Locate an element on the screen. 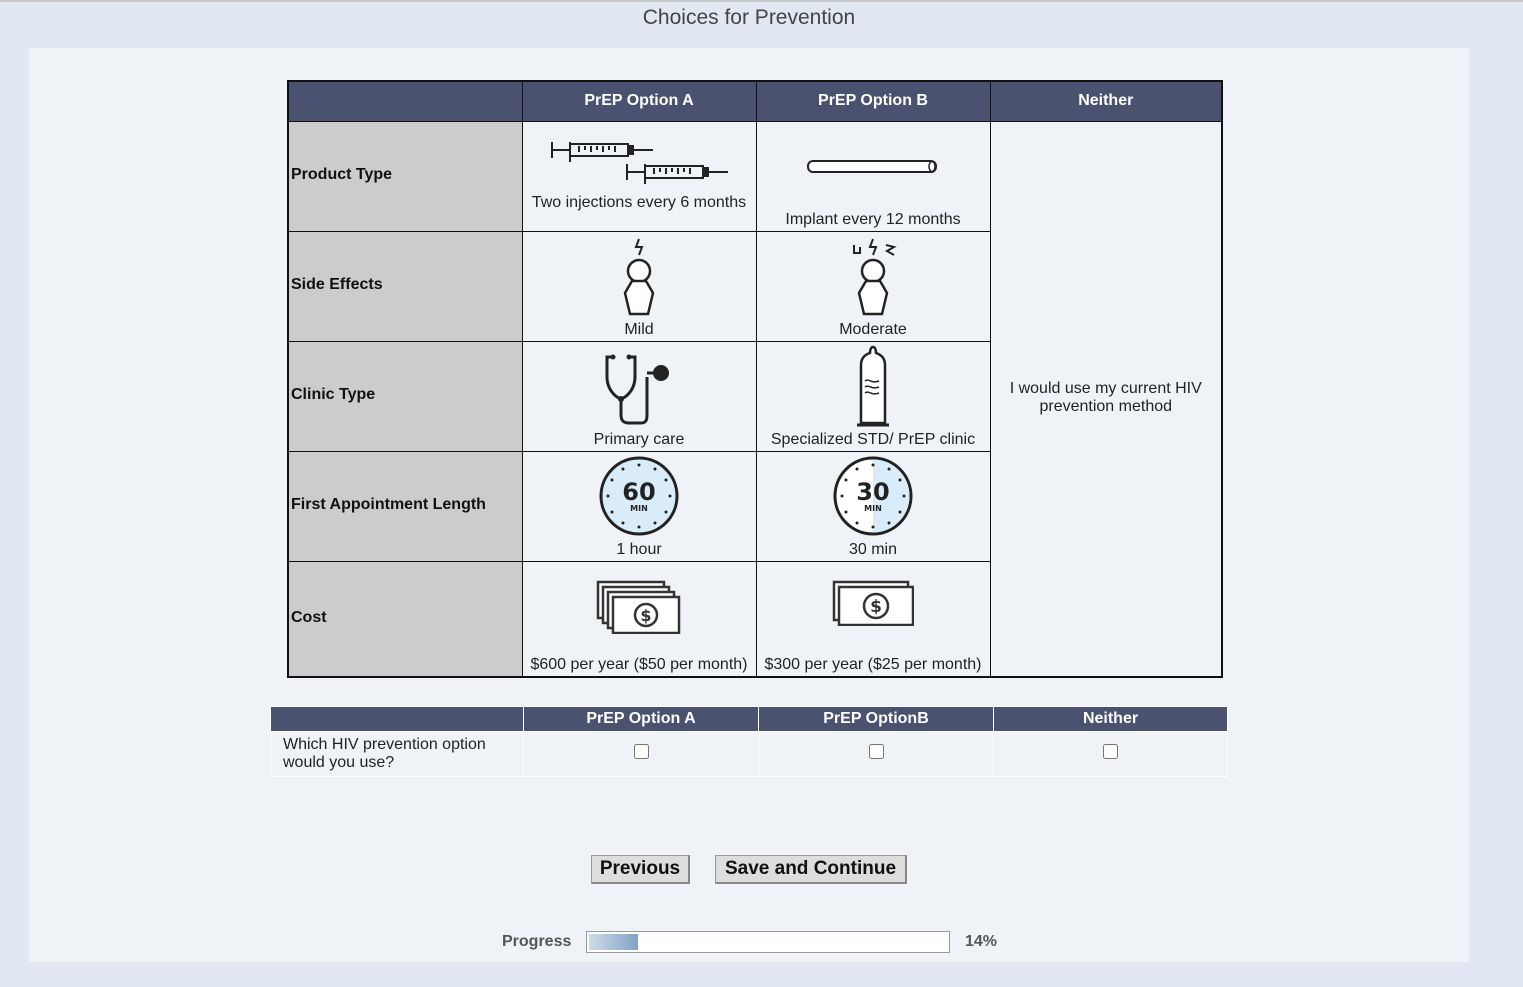  cell-b: $ $300 per year ($25 per month) is located at coordinates (873, 619).